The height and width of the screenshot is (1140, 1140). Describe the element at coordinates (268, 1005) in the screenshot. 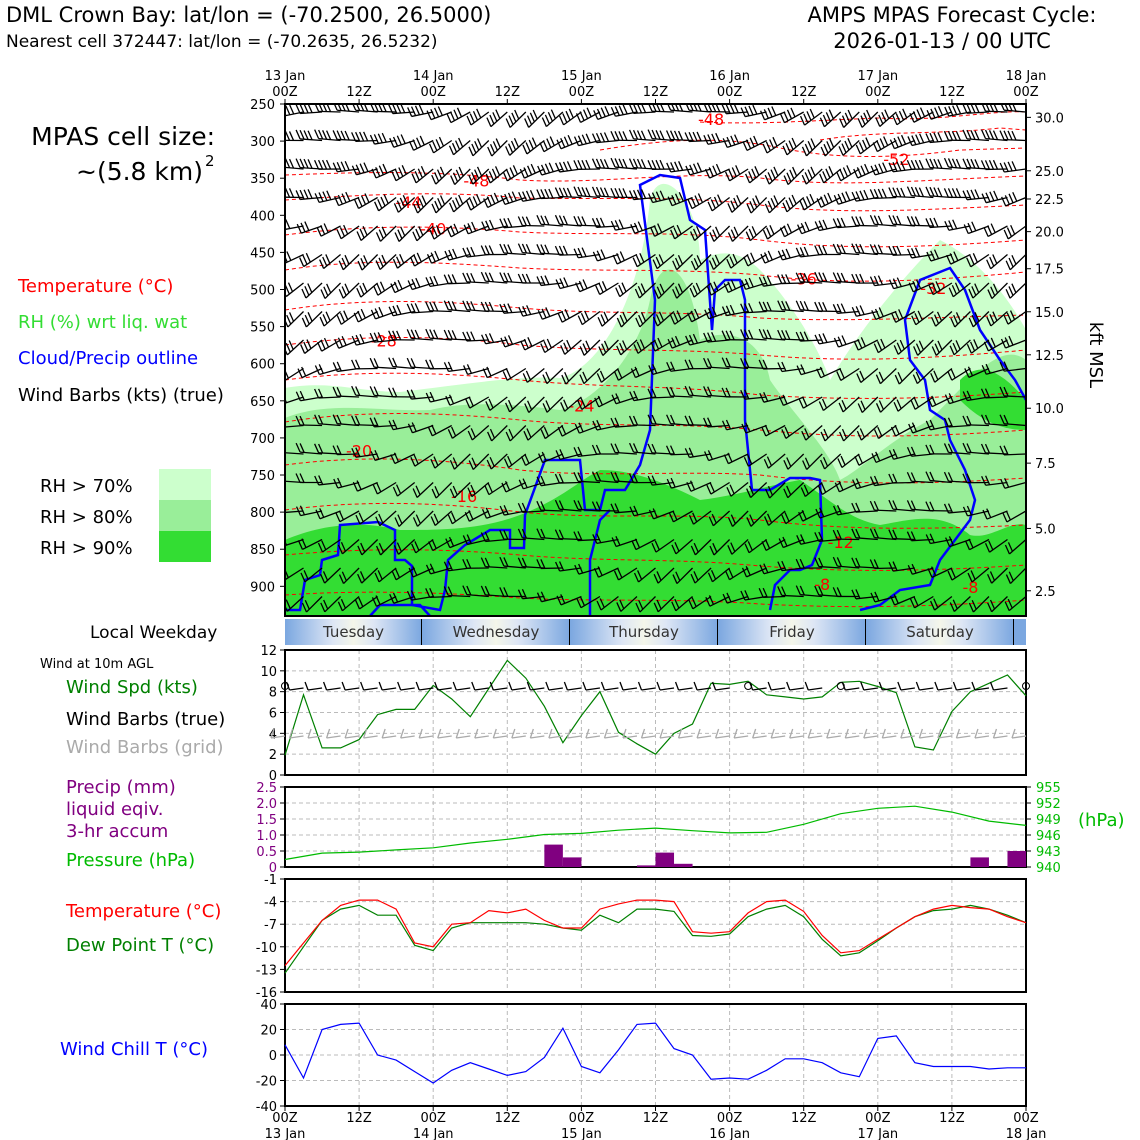

I see `y-tick-label: 40` at that location.